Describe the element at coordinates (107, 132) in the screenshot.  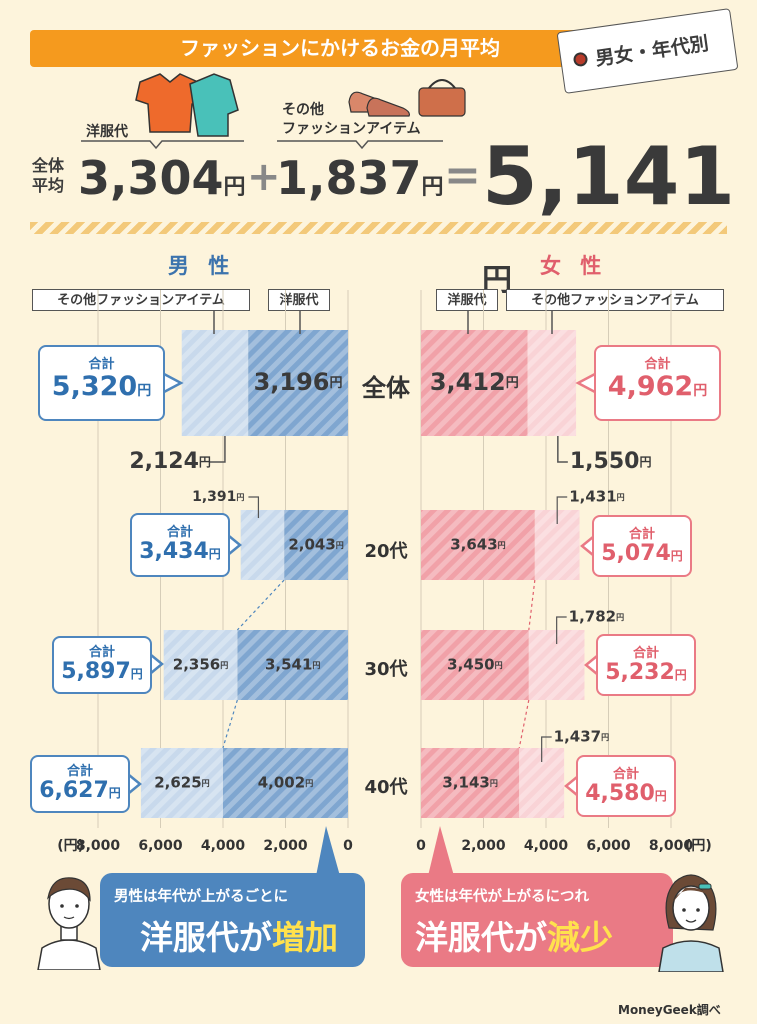
I see `clothing-label: 洋服代` at that location.